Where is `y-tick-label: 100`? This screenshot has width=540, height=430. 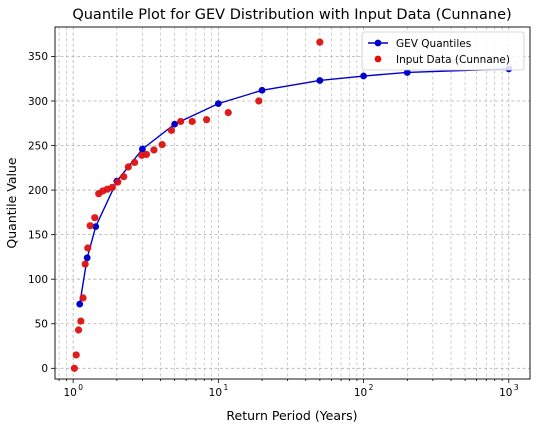 y-tick-label: 100 is located at coordinates (38, 280).